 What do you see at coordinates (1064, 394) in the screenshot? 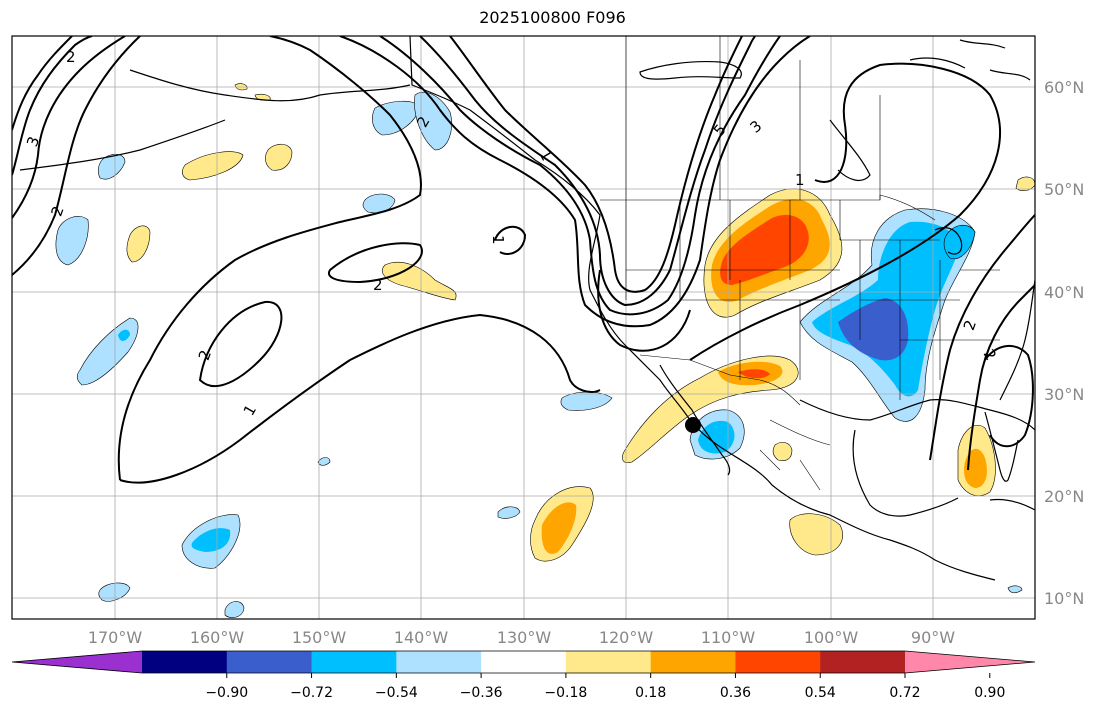
I see `lat-label: 30°N` at bounding box center [1064, 394].